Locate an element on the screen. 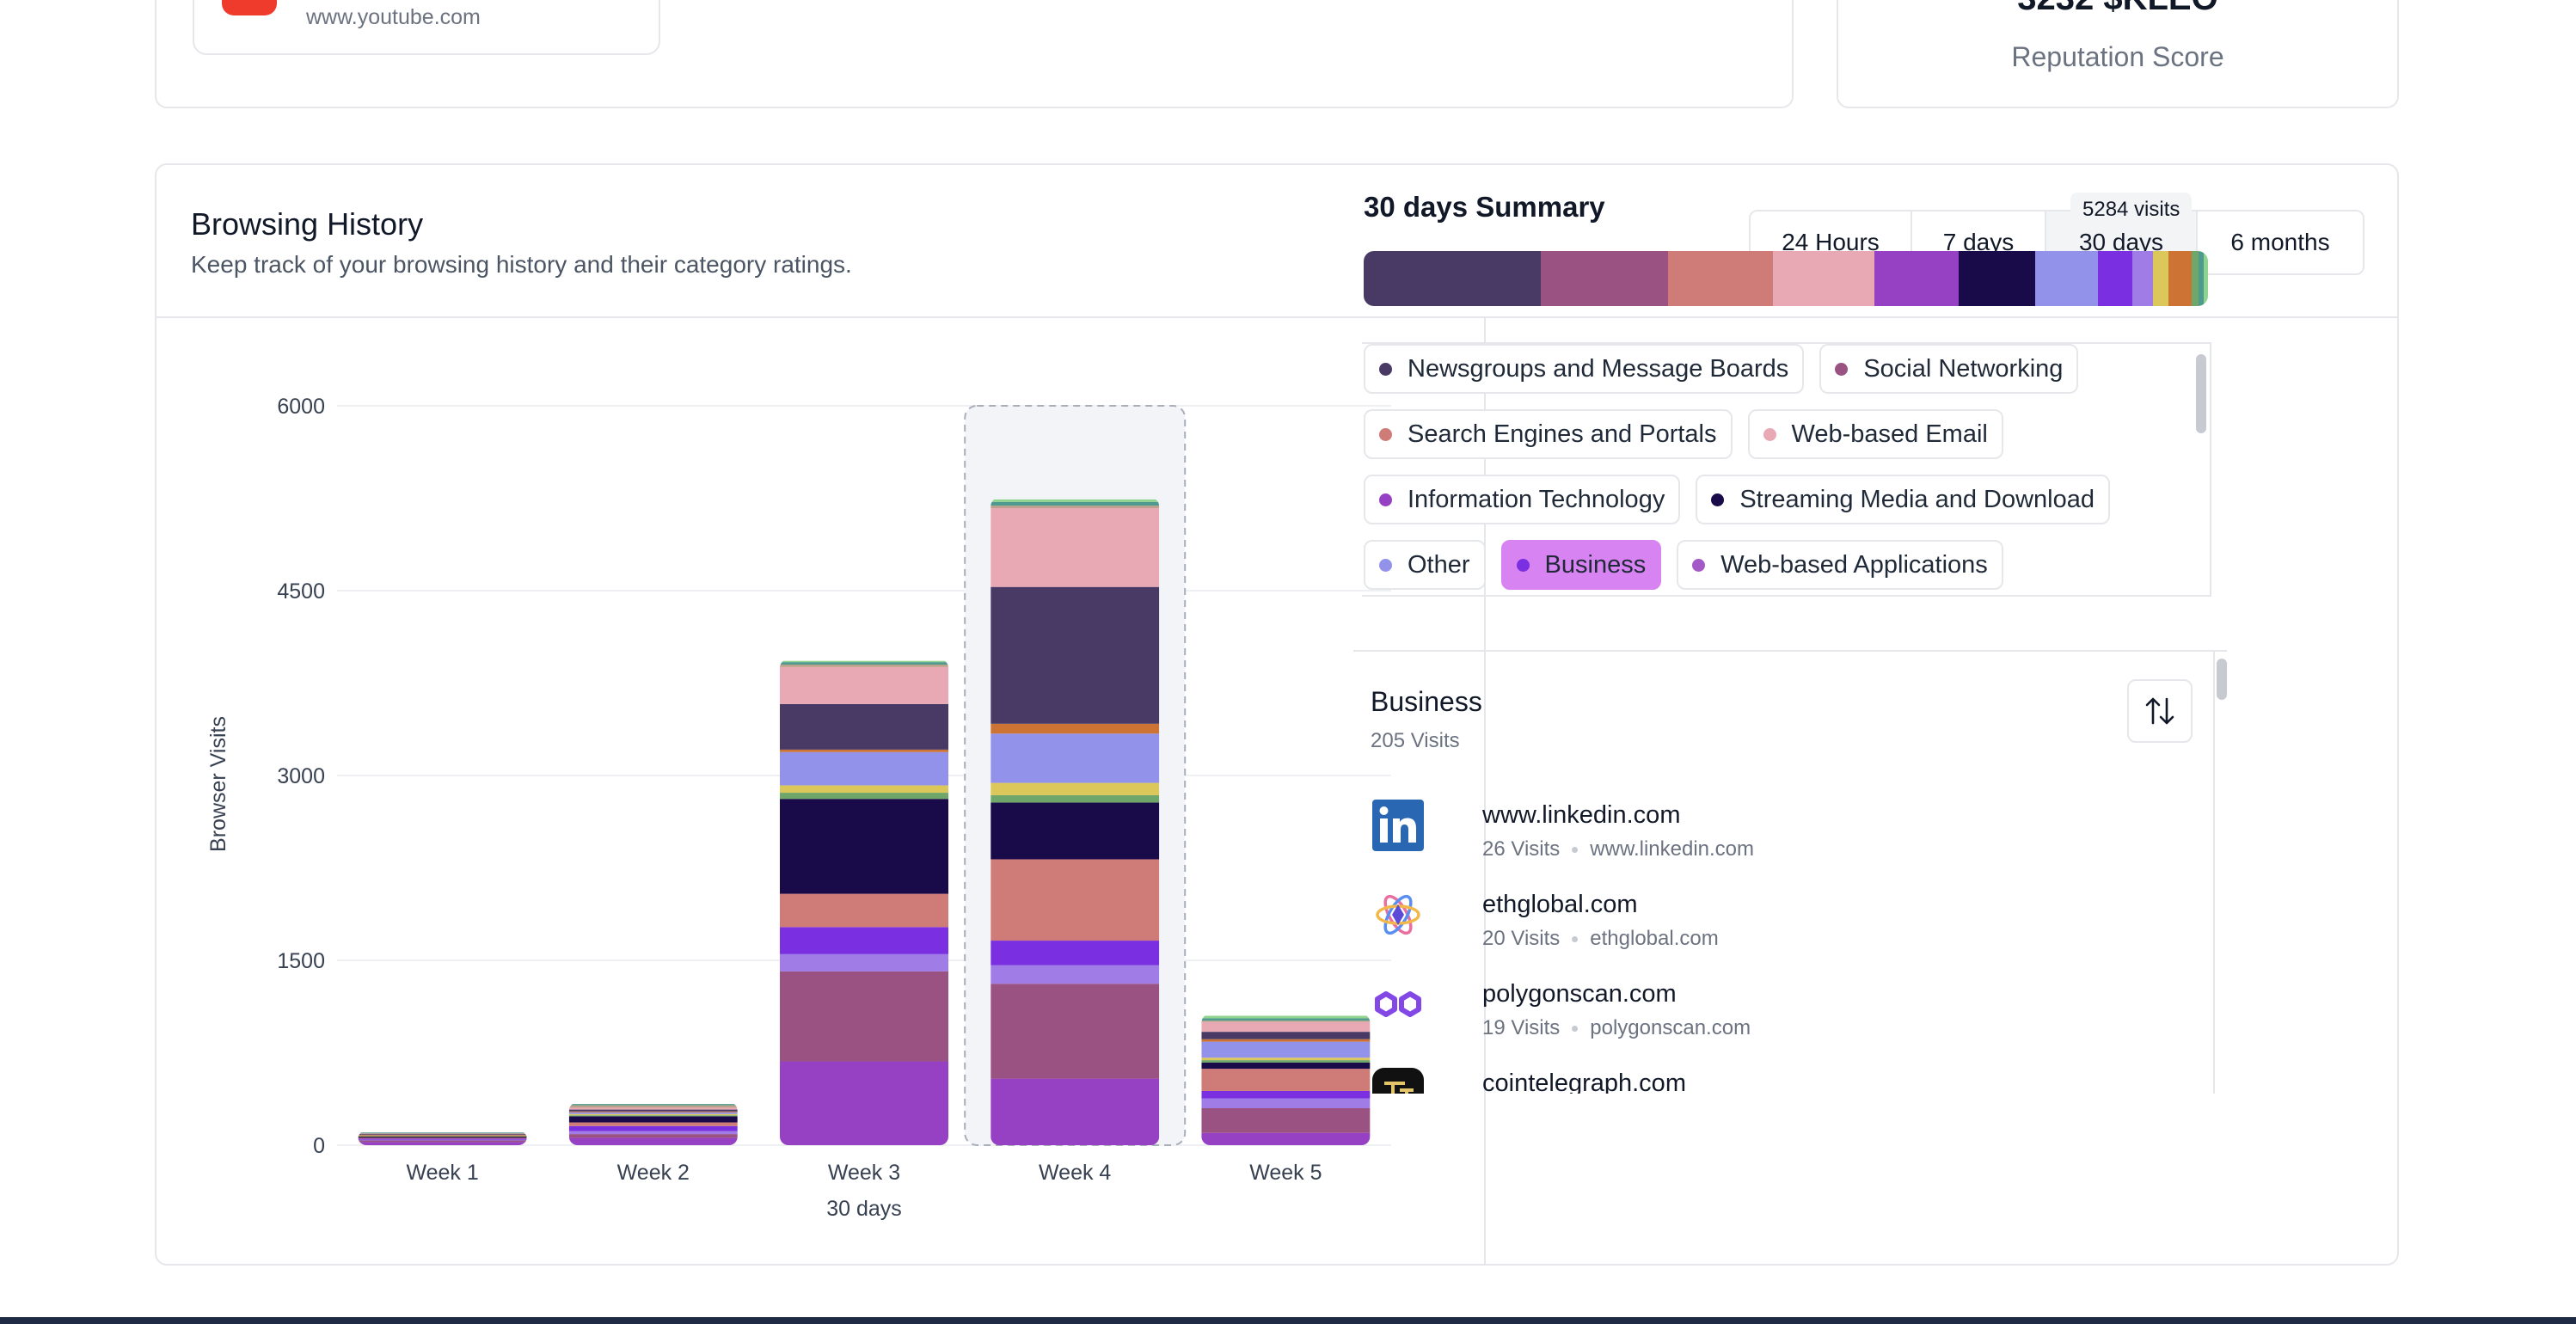 The width and height of the screenshot is (2576, 1324). y-tick-label: 3000 is located at coordinates (301, 776).